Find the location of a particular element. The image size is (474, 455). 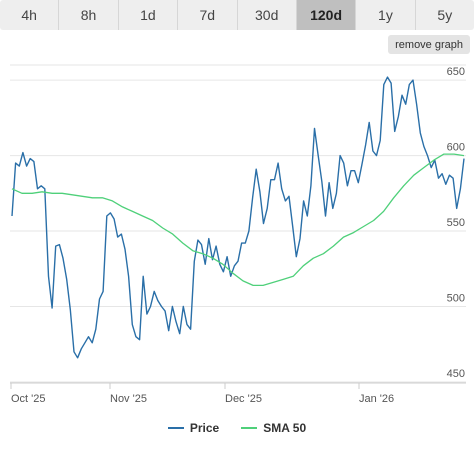

x-tick-label: Oct '25 is located at coordinates (28, 399).